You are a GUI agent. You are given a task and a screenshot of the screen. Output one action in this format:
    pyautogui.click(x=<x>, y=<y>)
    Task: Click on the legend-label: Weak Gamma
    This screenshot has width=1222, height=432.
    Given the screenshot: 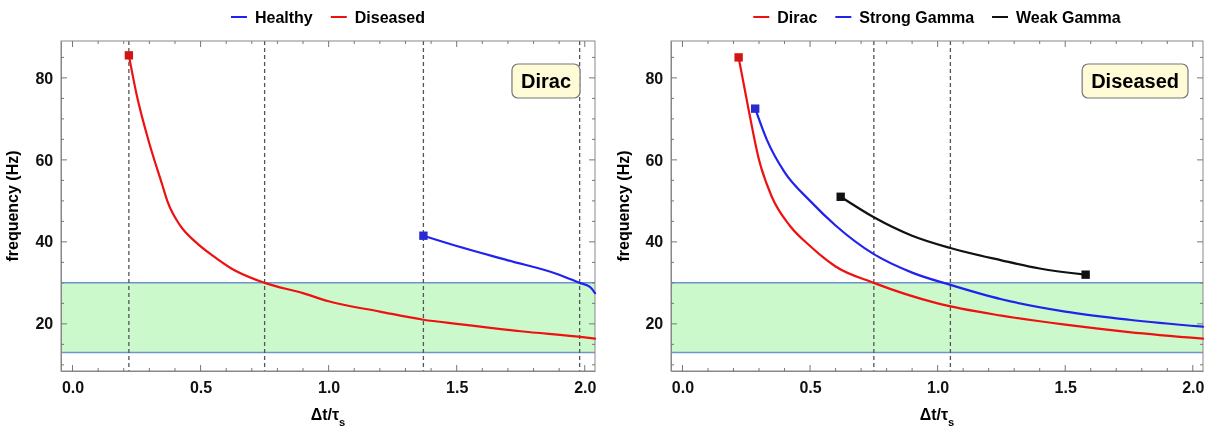 What is the action you would take?
    pyautogui.click(x=1068, y=17)
    